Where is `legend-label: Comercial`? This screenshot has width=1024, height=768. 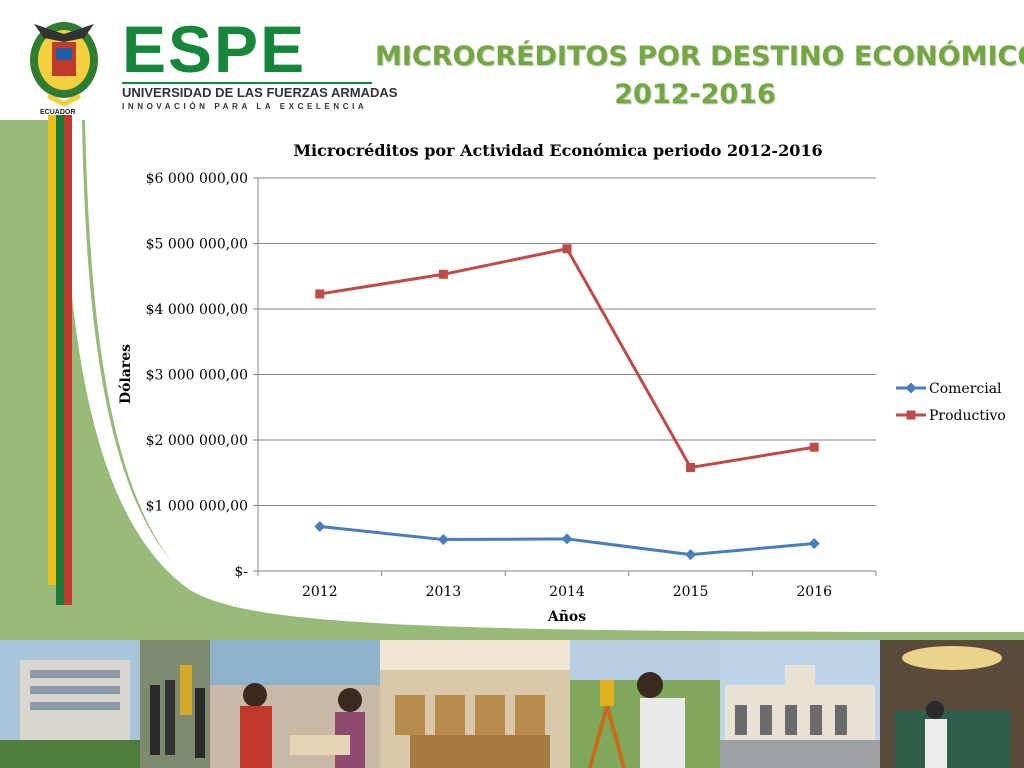 legend-label: Comercial is located at coordinates (965, 389).